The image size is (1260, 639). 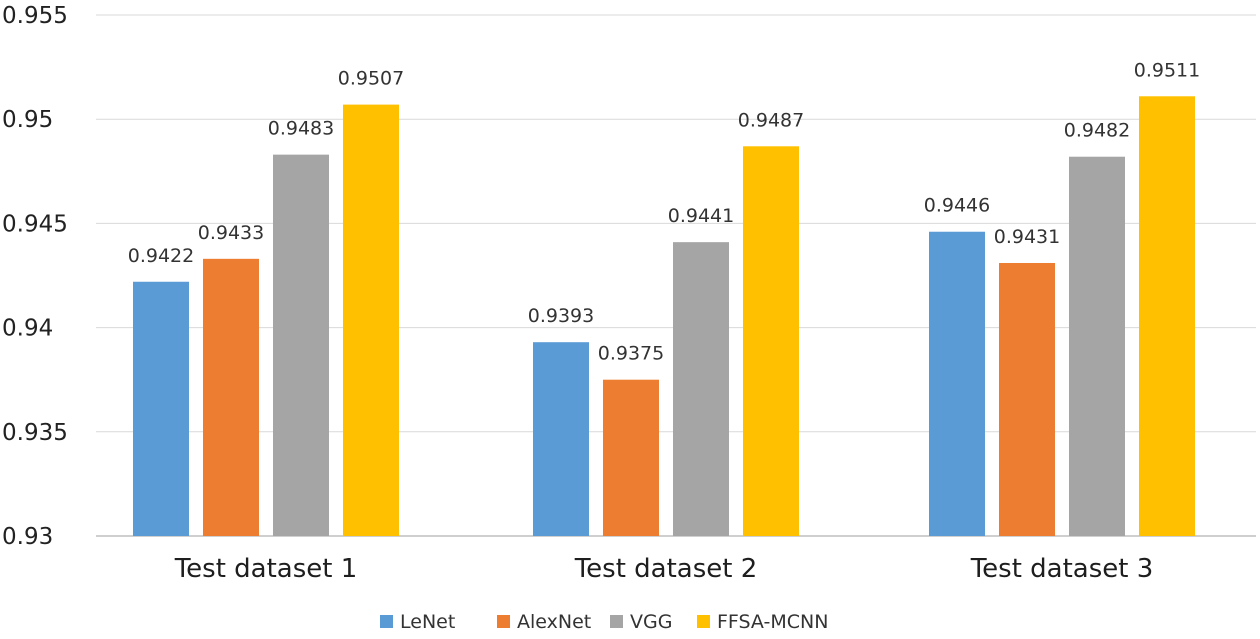 I want to click on y-tick-label: 0.955, so click(x=35, y=16).